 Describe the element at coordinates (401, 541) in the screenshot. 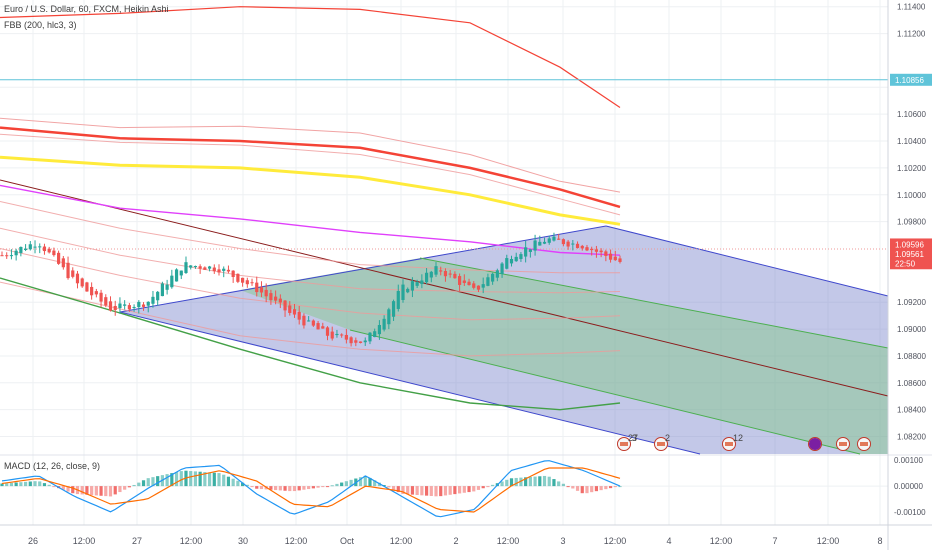

I see `time-tick-7: 12:00` at that location.